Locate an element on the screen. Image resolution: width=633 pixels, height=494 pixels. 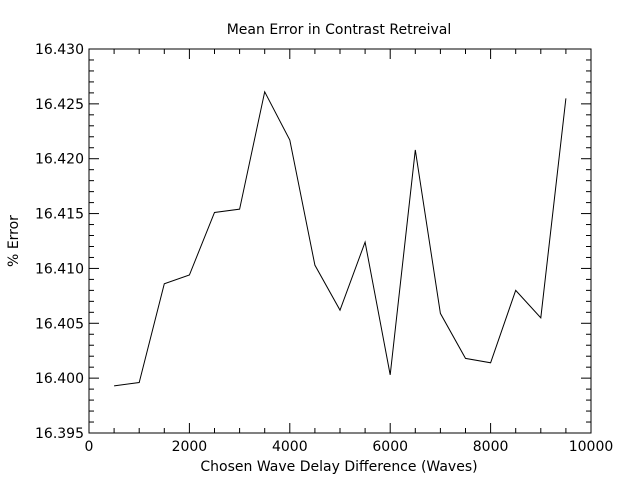
y-tick-label: 16.400 is located at coordinates (59, 379).